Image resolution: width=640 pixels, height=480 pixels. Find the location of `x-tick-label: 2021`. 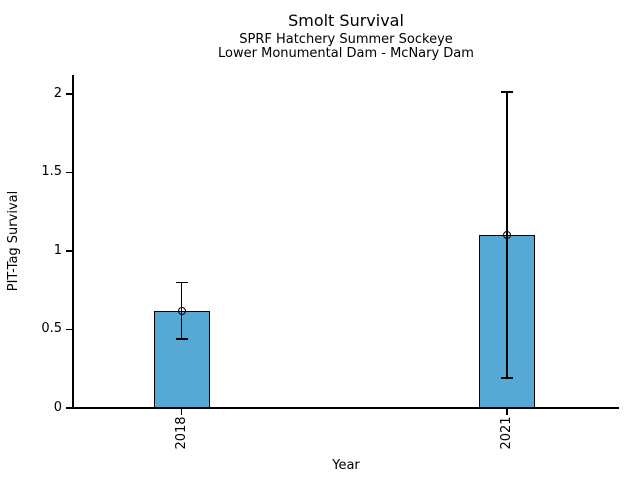

x-tick-label: 2021 is located at coordinates (506, 433).